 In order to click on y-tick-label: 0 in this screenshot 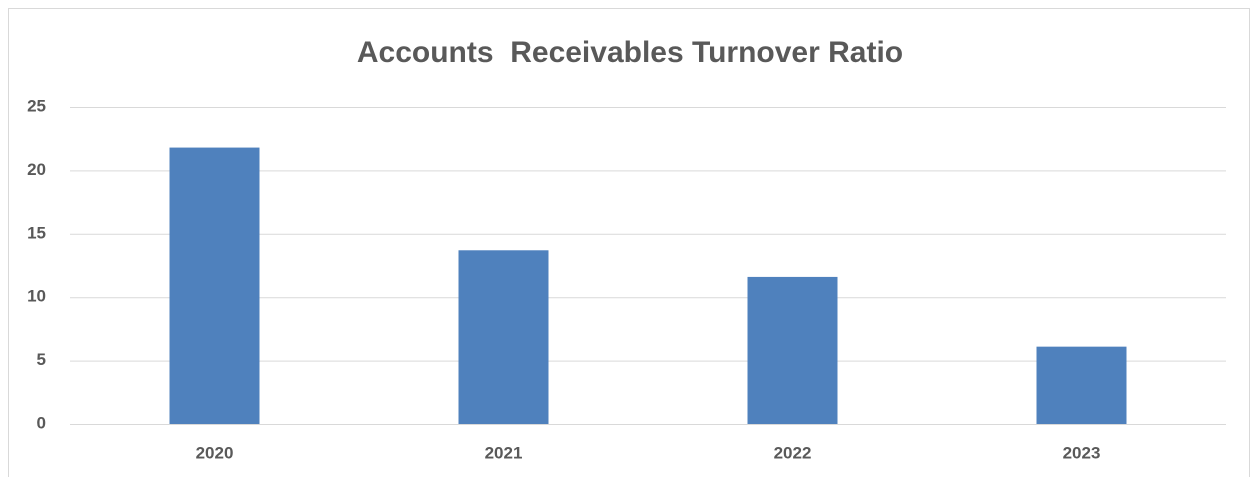, I will do `click(41, 422)`.